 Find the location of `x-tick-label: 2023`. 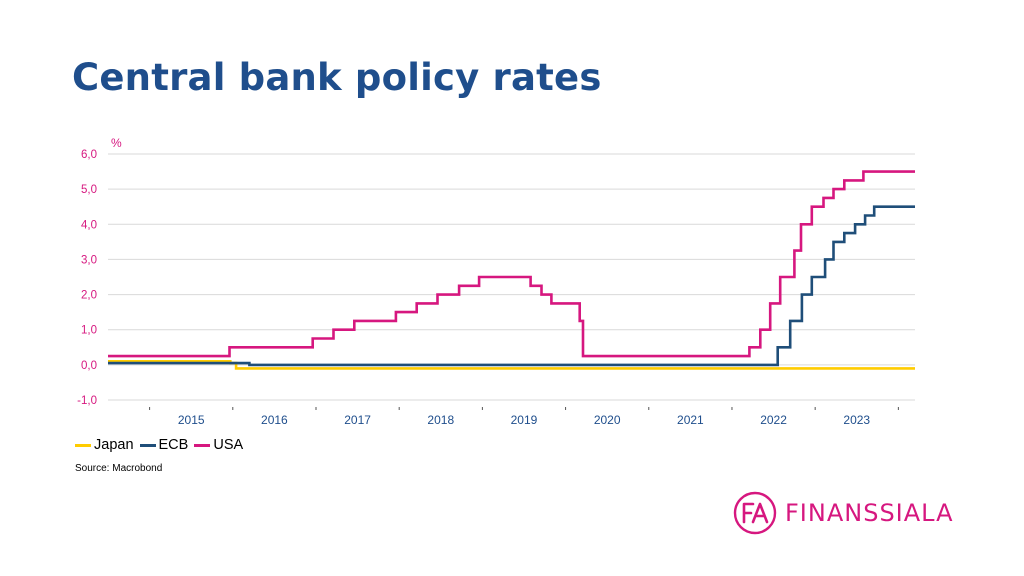

x-tick-label: 2023 is located at coordinates (856, 420).